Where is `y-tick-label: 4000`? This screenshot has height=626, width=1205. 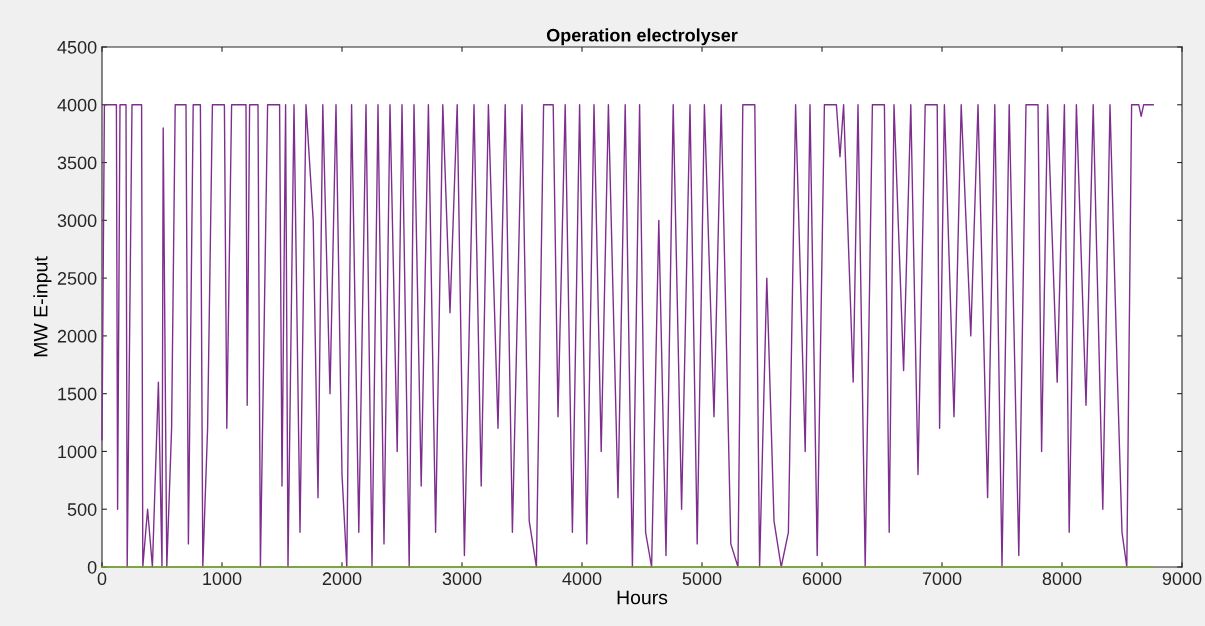 y-tick-label: 4000 is located at coordinates (77, 105).